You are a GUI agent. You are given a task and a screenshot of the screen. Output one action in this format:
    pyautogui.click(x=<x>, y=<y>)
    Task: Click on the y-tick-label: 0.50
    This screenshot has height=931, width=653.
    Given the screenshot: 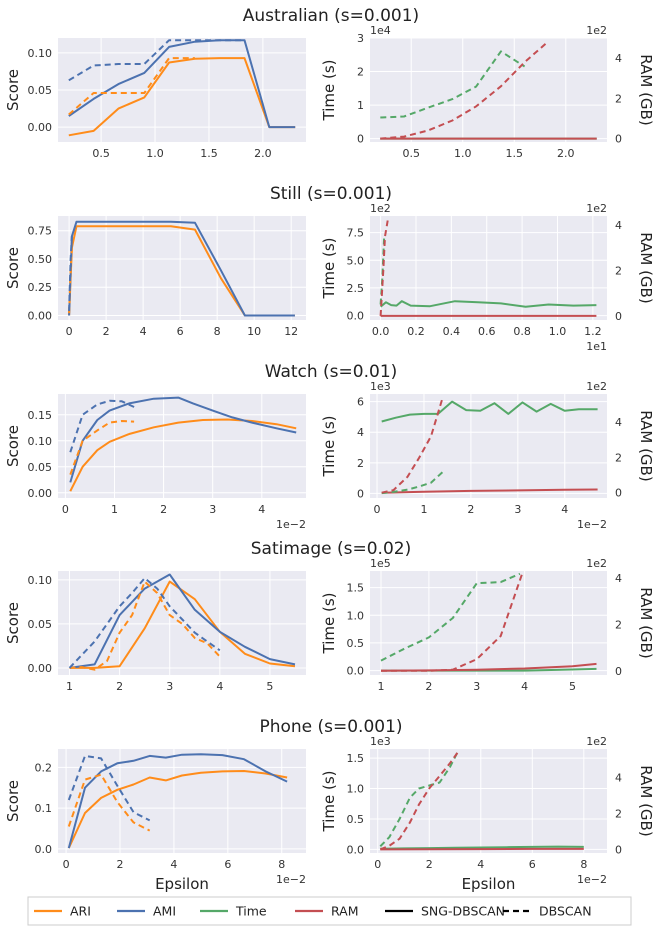 What is the action you would take?
    pyautogui.click(x=40, y=259)
    